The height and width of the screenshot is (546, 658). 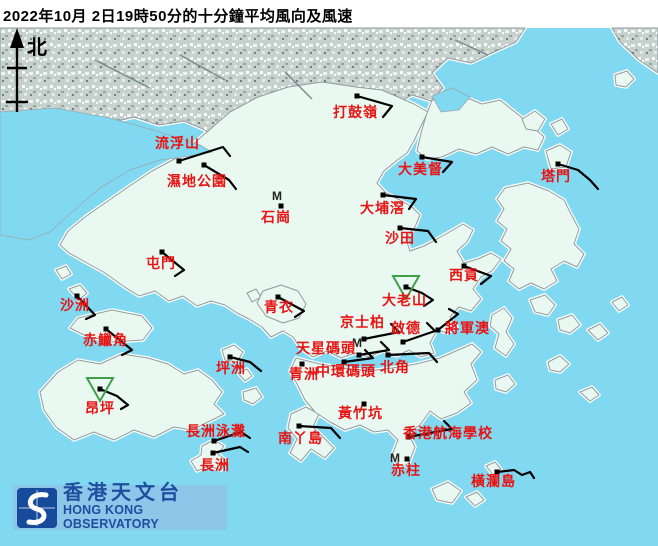 What do you see at coordinates (403, 342) in the screenshot?
I see `station-dot-kai-tak` at bounding box center [403, 342].